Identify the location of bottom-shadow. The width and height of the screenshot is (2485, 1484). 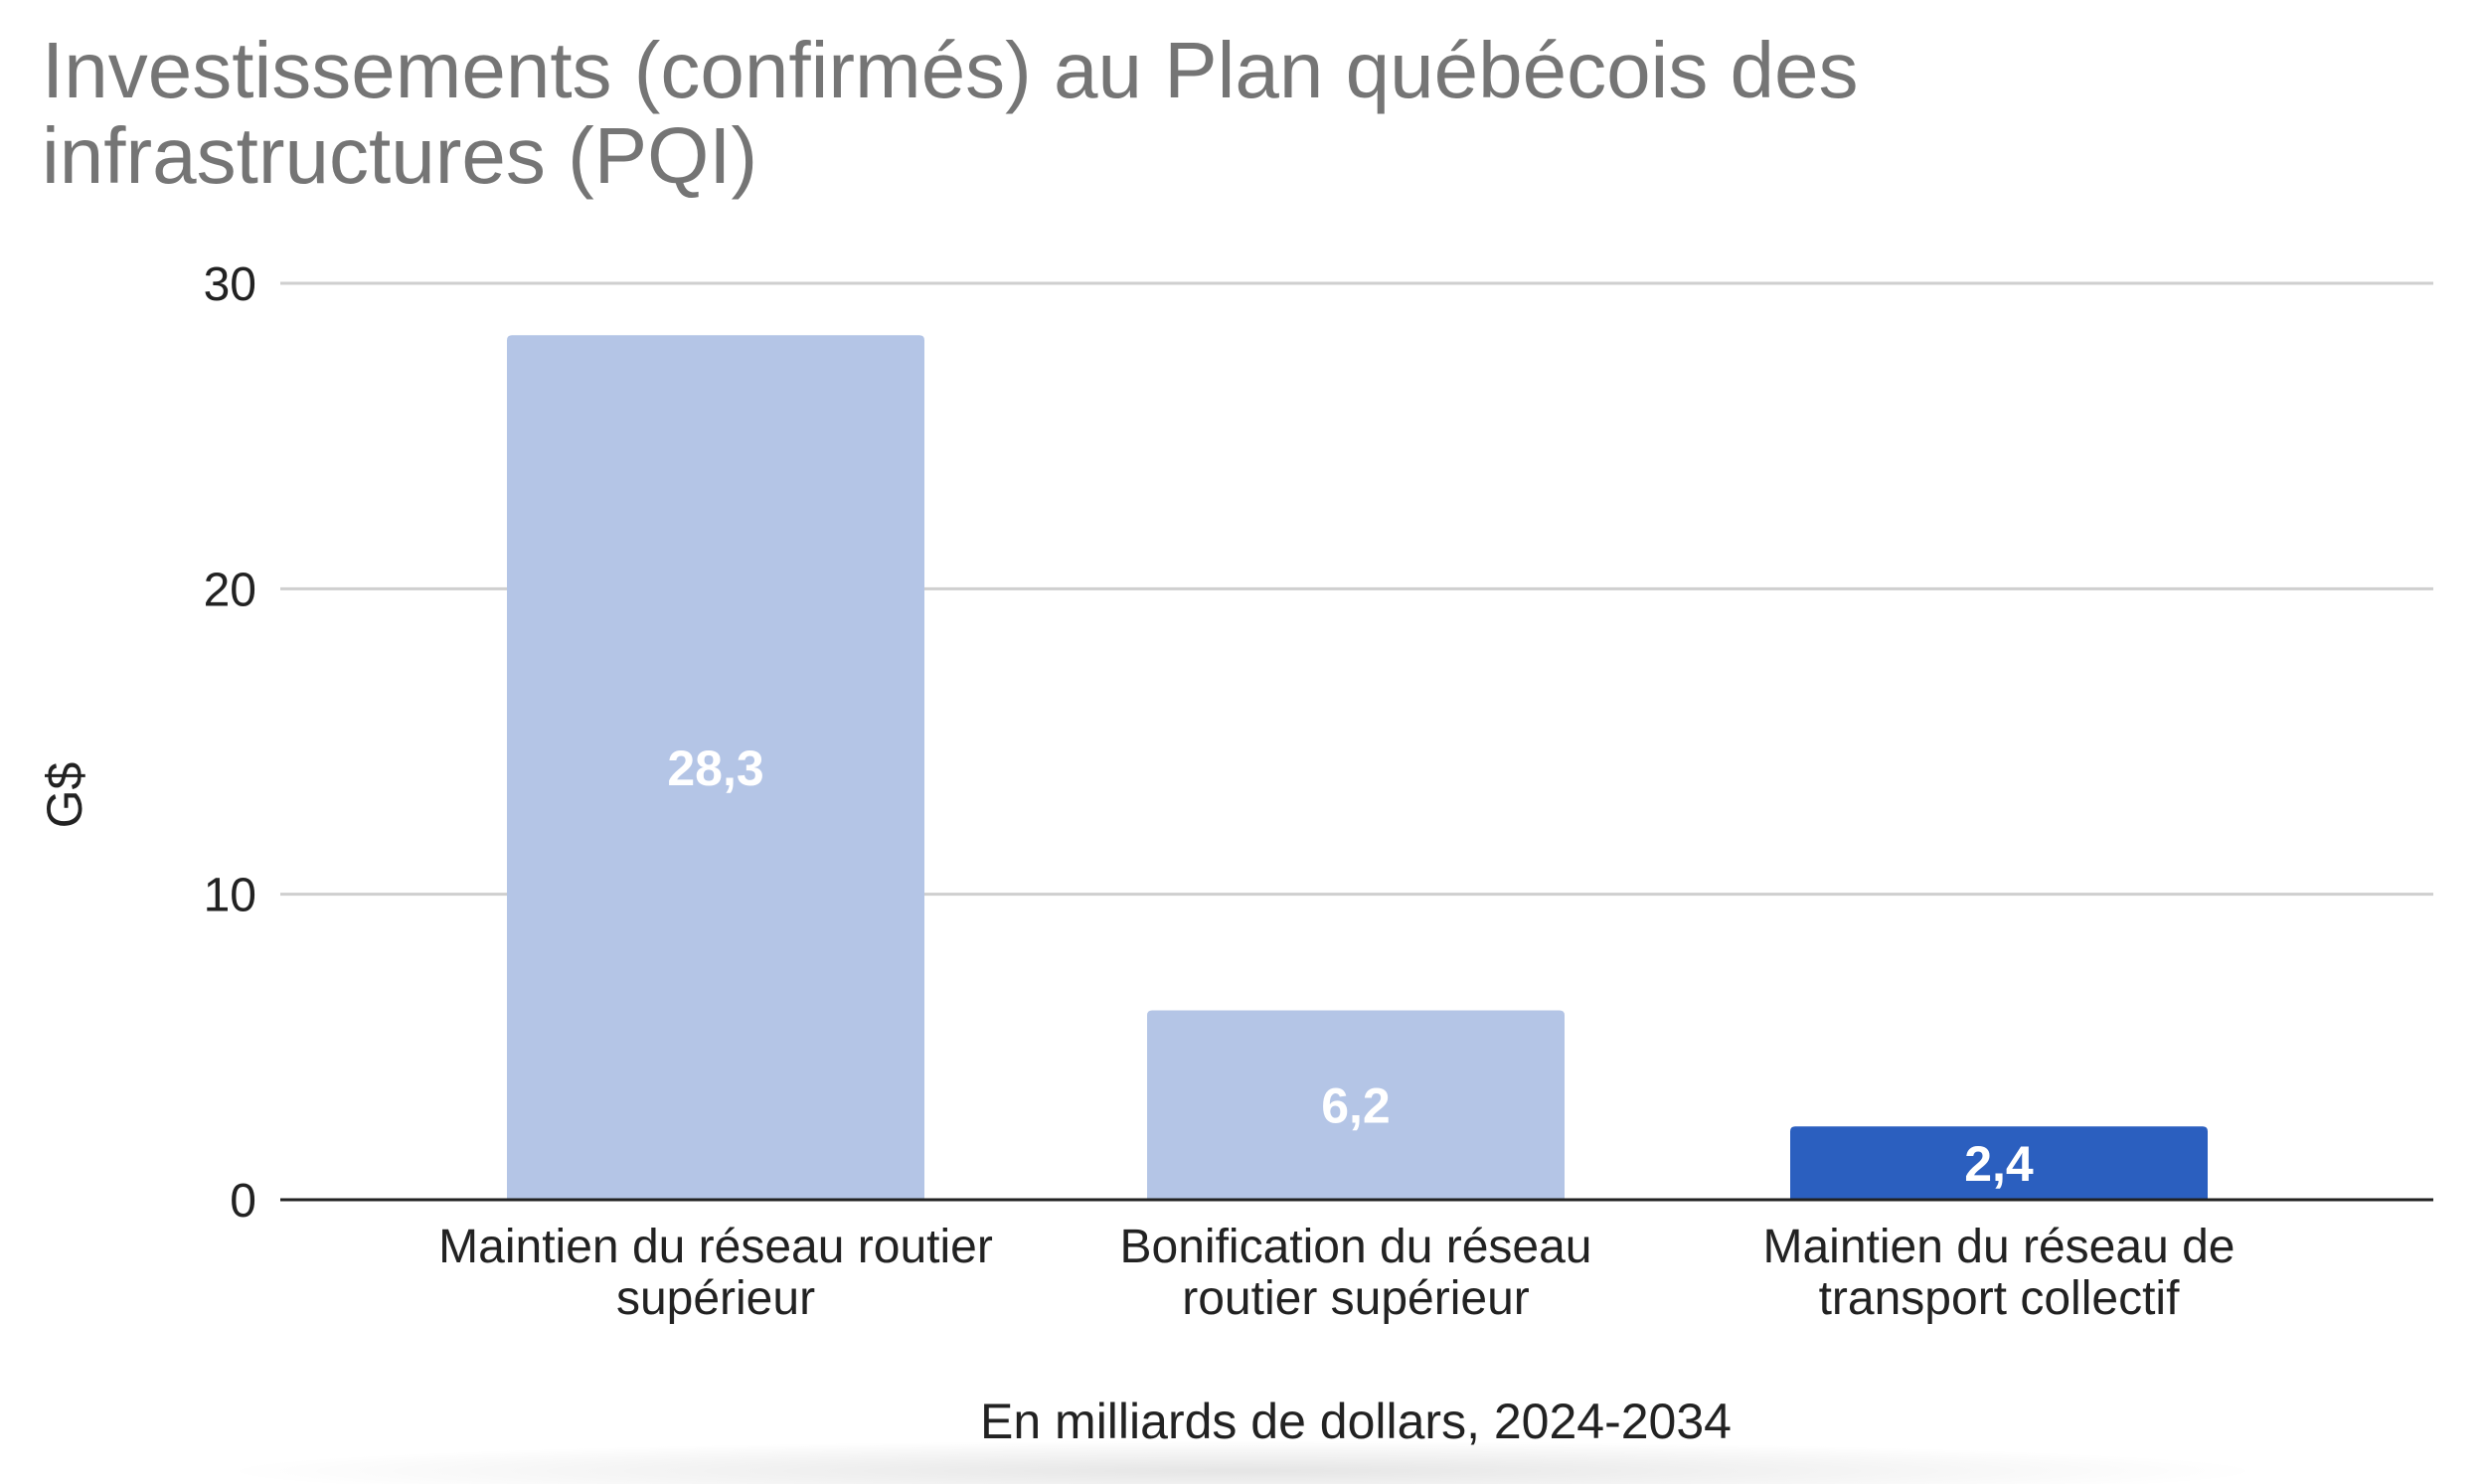
(1242, 1462).